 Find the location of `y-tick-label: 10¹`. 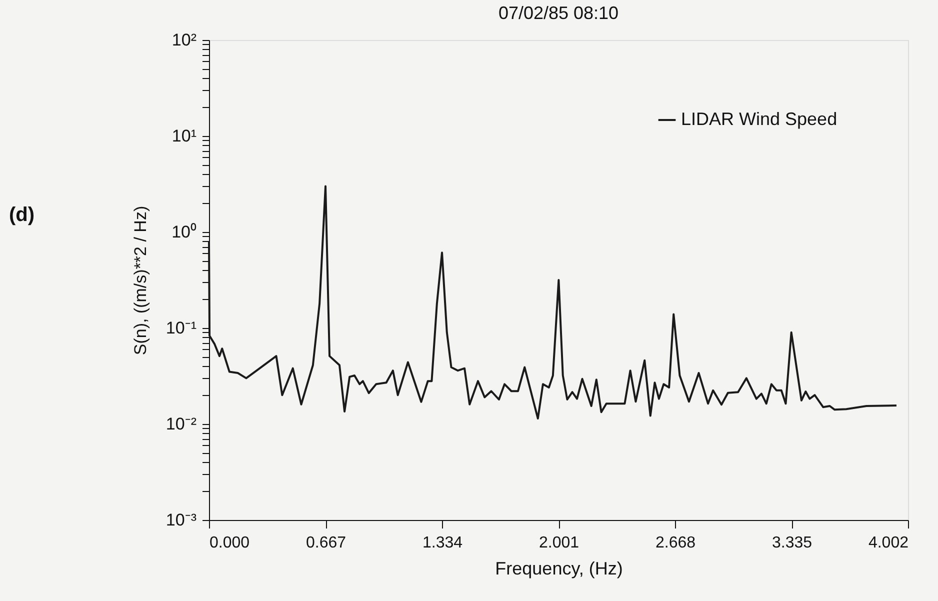

y-tick-label: 10¹ is located at coordinates (184, 136).